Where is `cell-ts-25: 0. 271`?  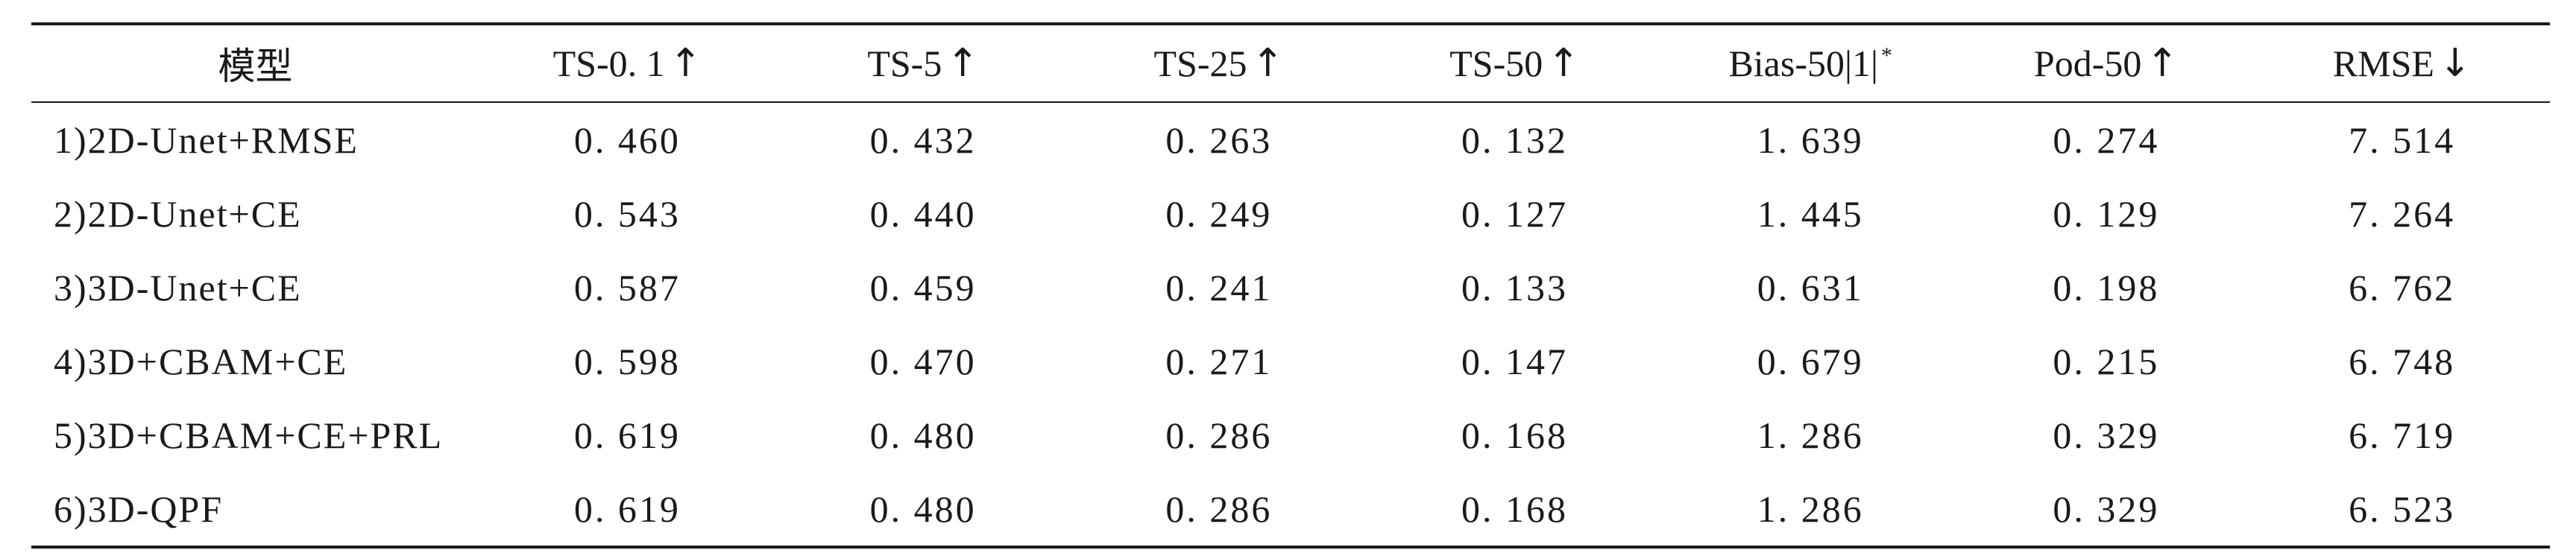 cell-ts-25: 0. 271 is located at coordinates (1219, 361).